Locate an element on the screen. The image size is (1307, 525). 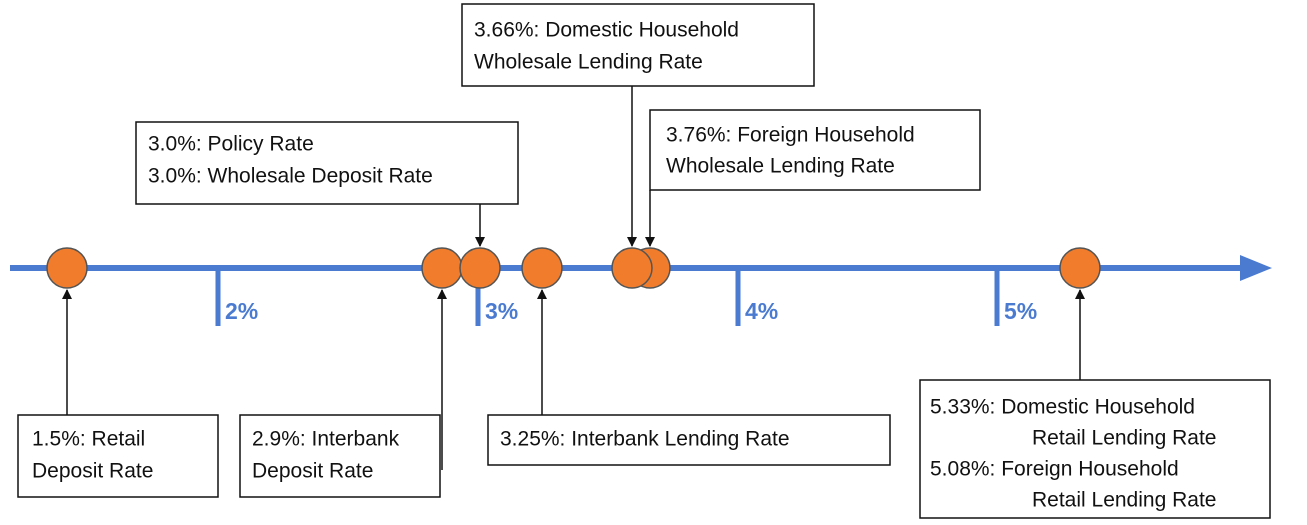
callout-text: 3.66%: Domestic Household is located at coordinates (606, 30).